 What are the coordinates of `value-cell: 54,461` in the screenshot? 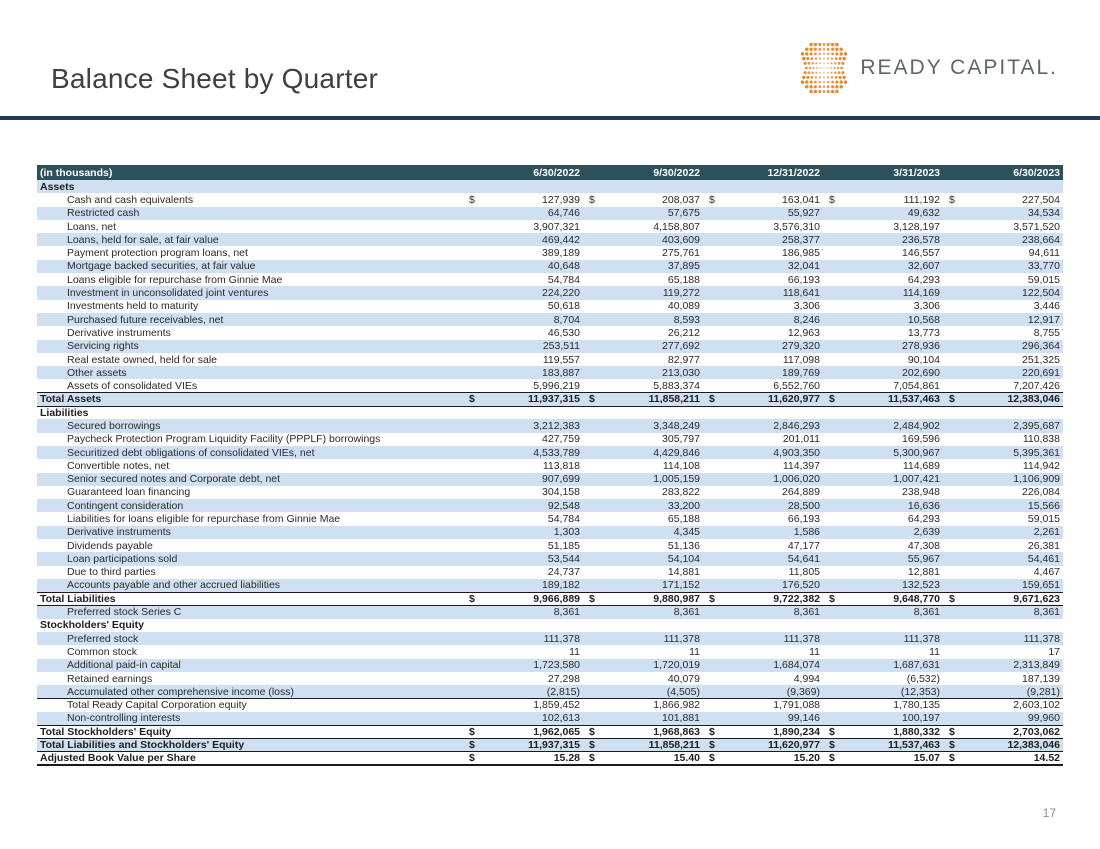 It's located at (1015, 559).